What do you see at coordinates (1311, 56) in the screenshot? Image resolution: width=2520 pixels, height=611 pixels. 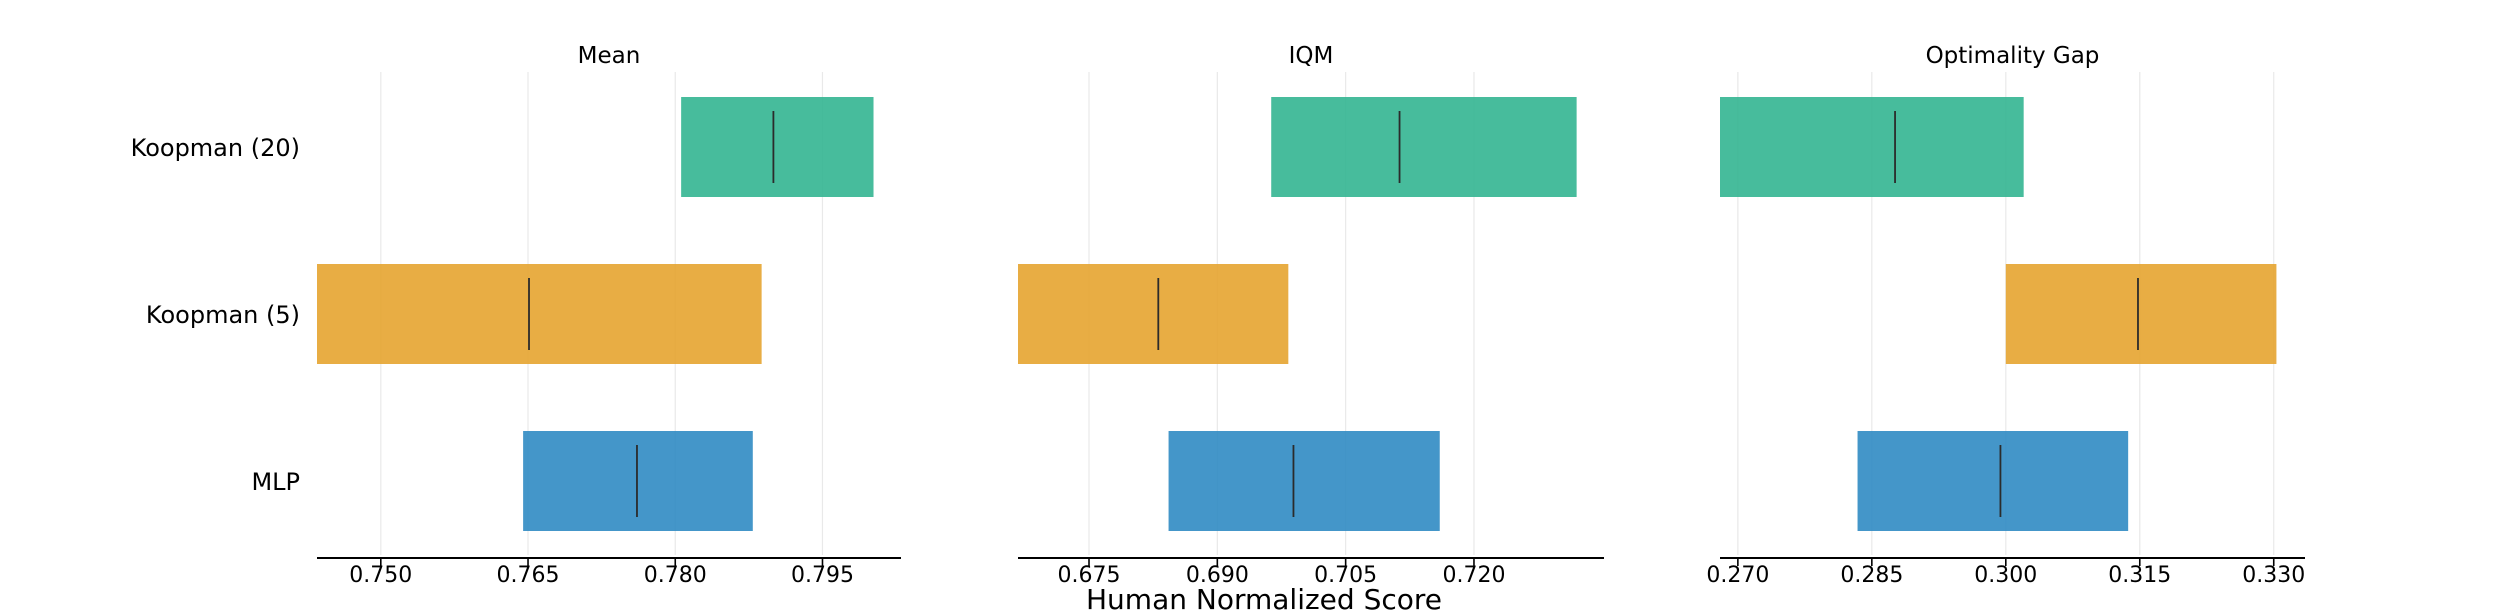 I see `panel-title-iqm: IQM` at bounding box center [1311, 56].